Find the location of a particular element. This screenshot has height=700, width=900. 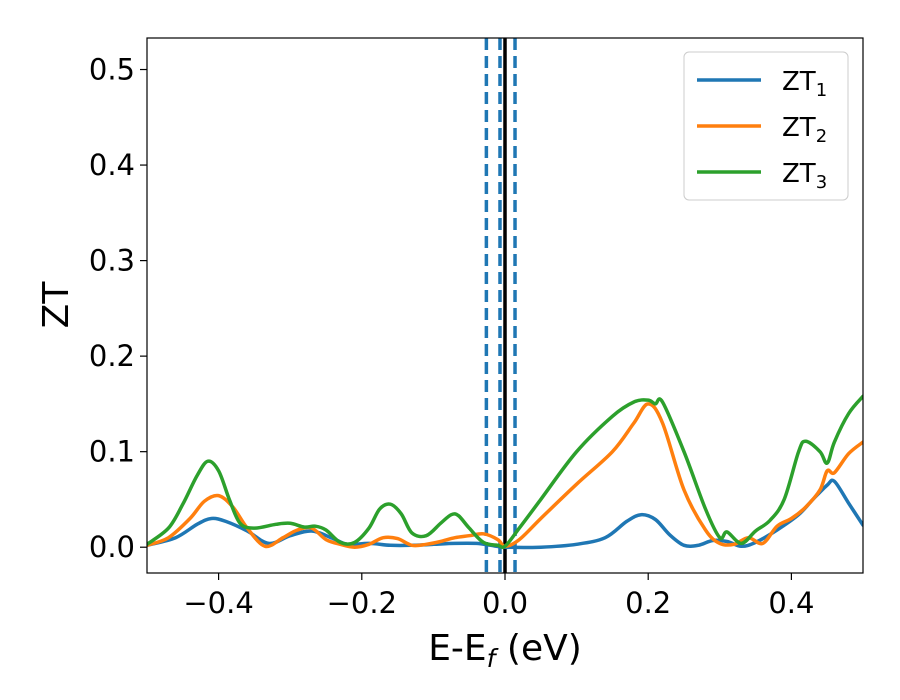

x-axis-title: E-Ef (eV) is located at coordinates (505, 650).